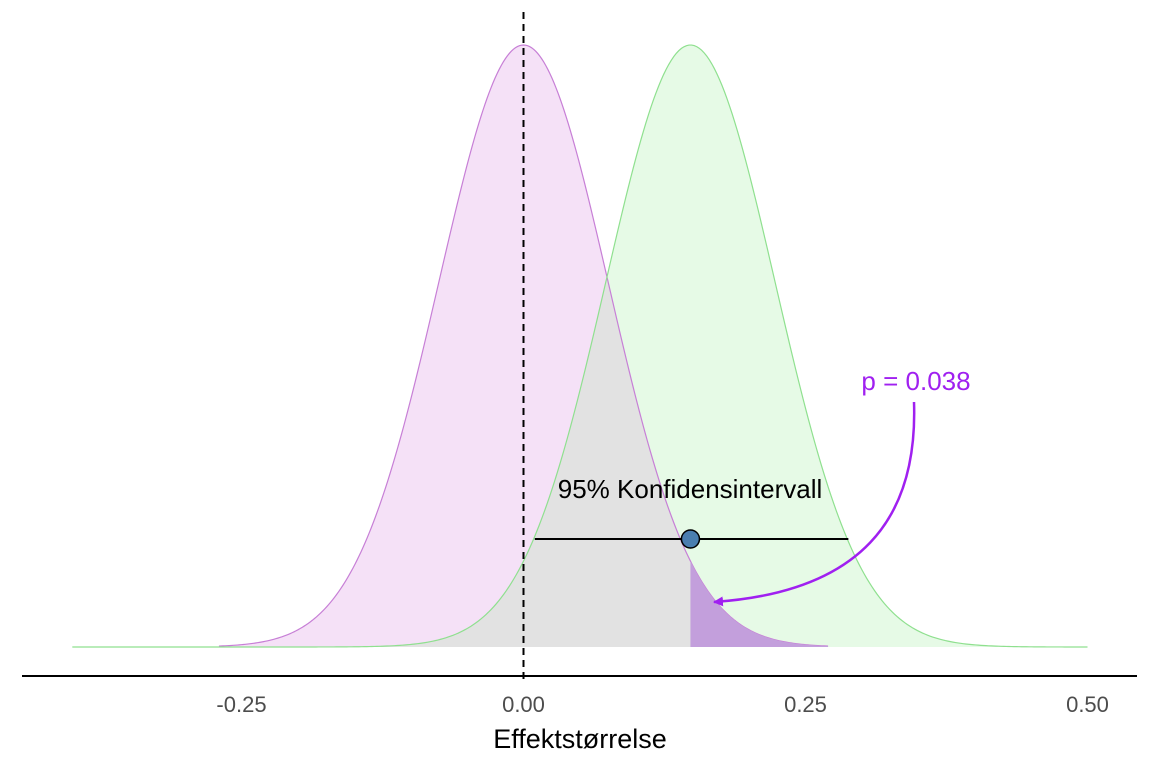 This screenshot has height=768, width=1152. I want to click on confidence-interval-label: 95% Konfidensintervall, so click(690, 489).